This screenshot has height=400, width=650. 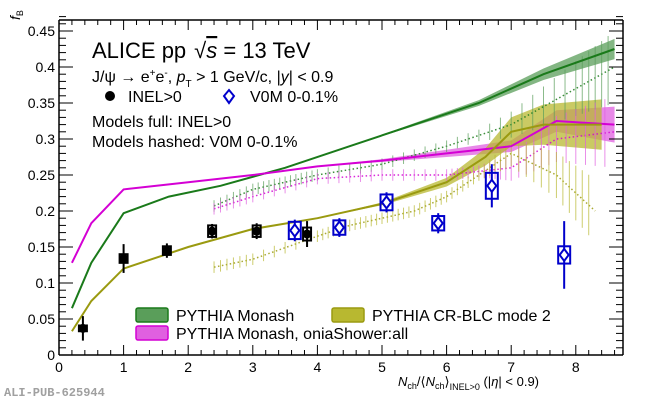 What do you see at coordinates (41, 31) in the screenshot?
I see `y-tick-label: 0.45` at bounding box center [41, 31].